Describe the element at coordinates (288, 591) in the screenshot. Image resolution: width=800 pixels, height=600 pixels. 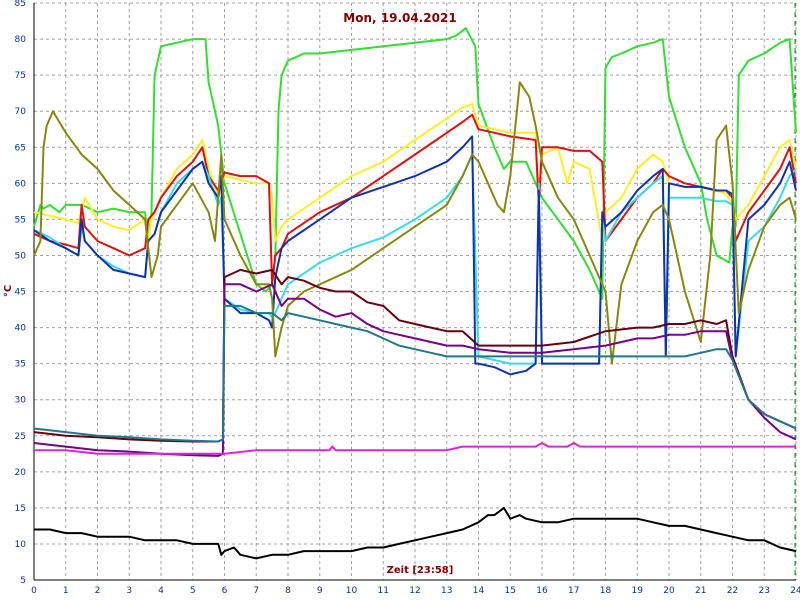
I see `x-tick-label: 8` at that location.